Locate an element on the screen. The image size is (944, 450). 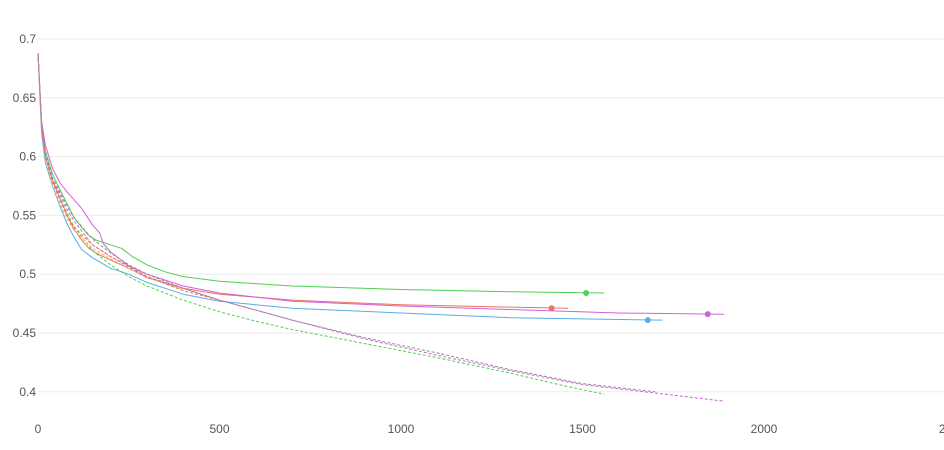
y-tick-label: 0.5 is located at coordinates (27, 274).